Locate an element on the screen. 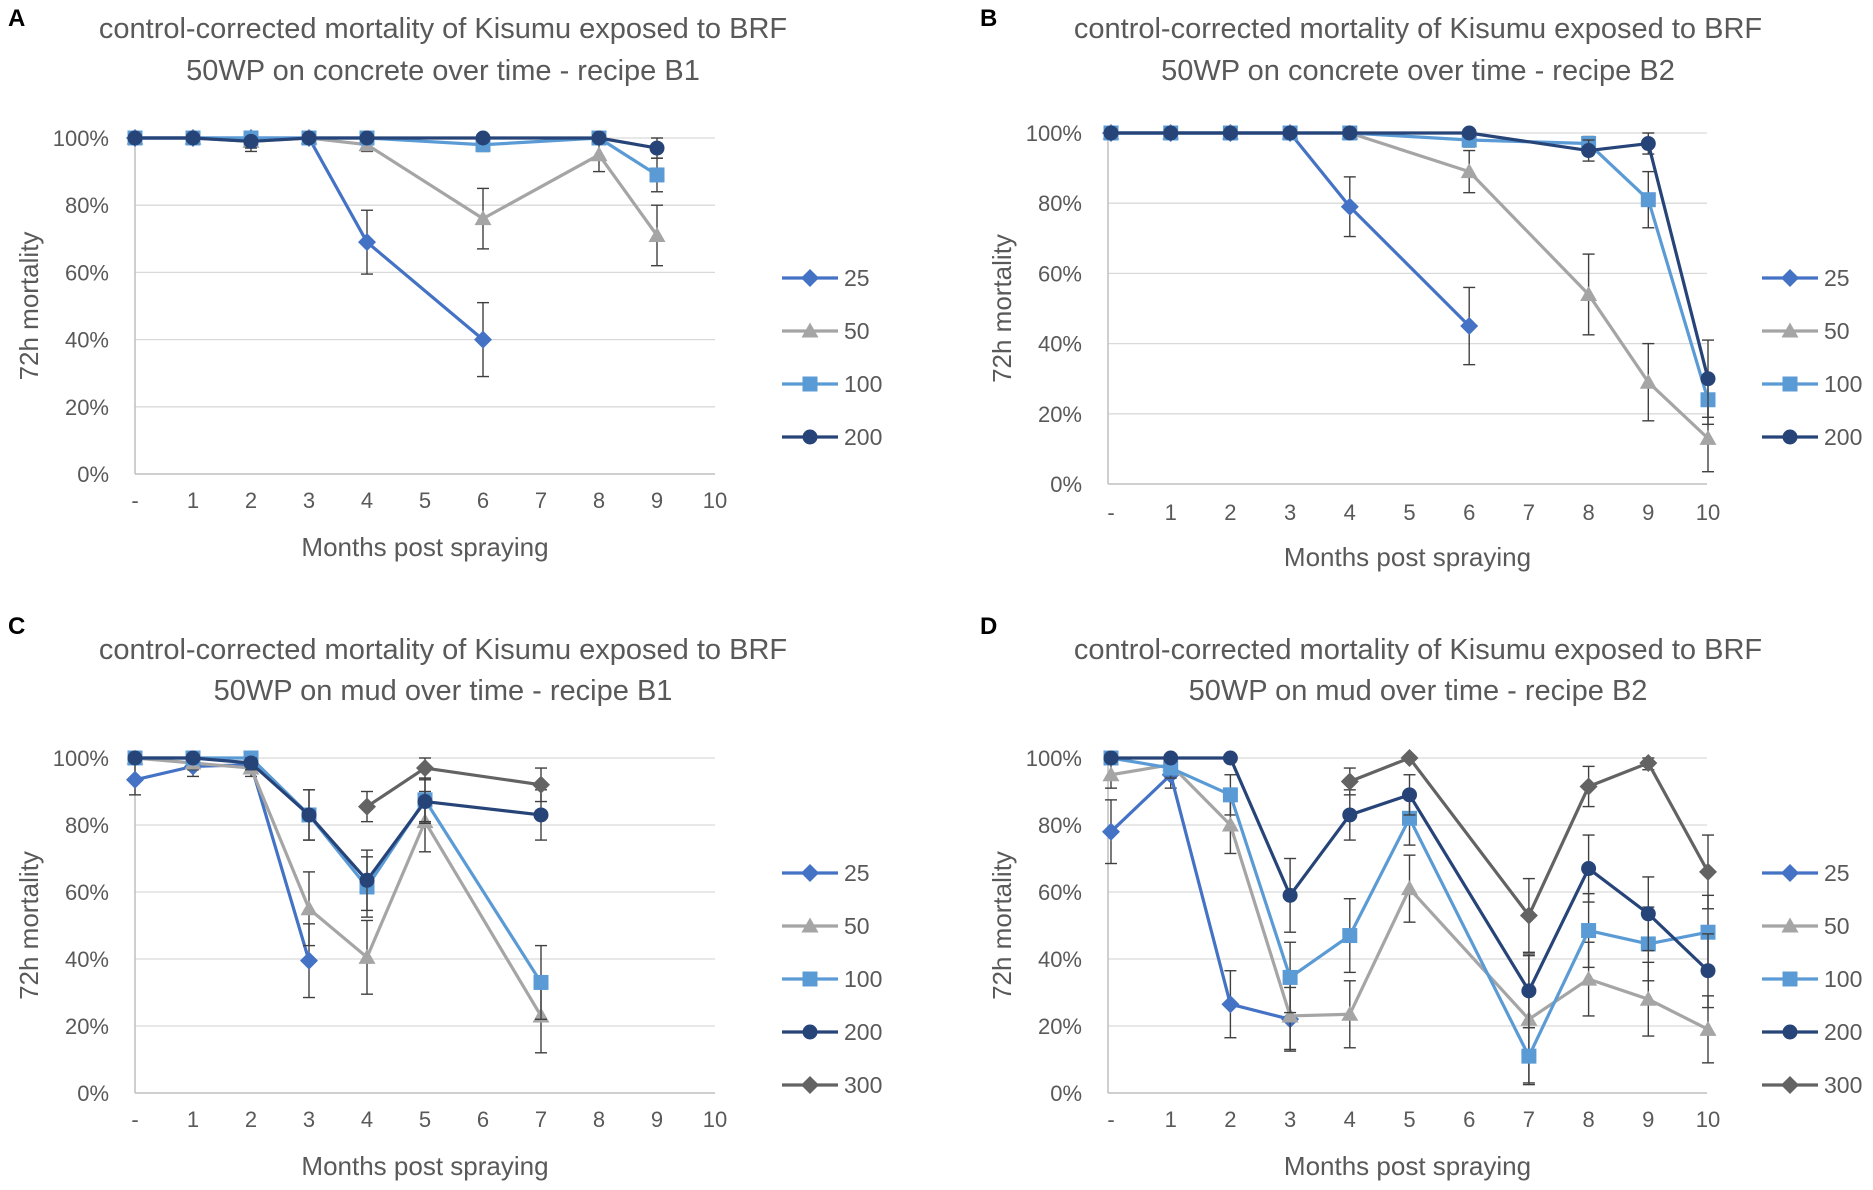 This screenshot has width=1873, height=1190. panel-b-series-25-error-bars is located at coordinates (1409, 271).